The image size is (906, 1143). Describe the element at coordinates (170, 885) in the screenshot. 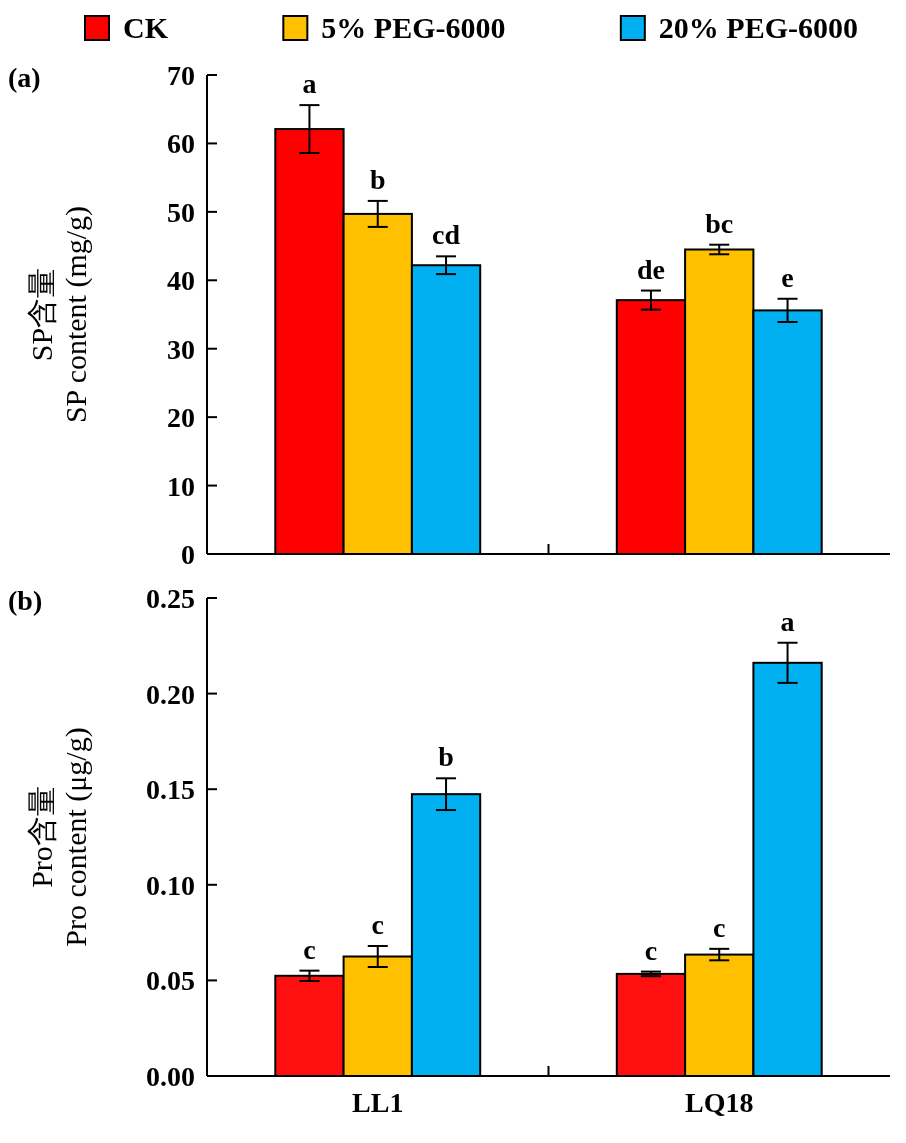

I see `y-tick-label: 0.10` at that location.